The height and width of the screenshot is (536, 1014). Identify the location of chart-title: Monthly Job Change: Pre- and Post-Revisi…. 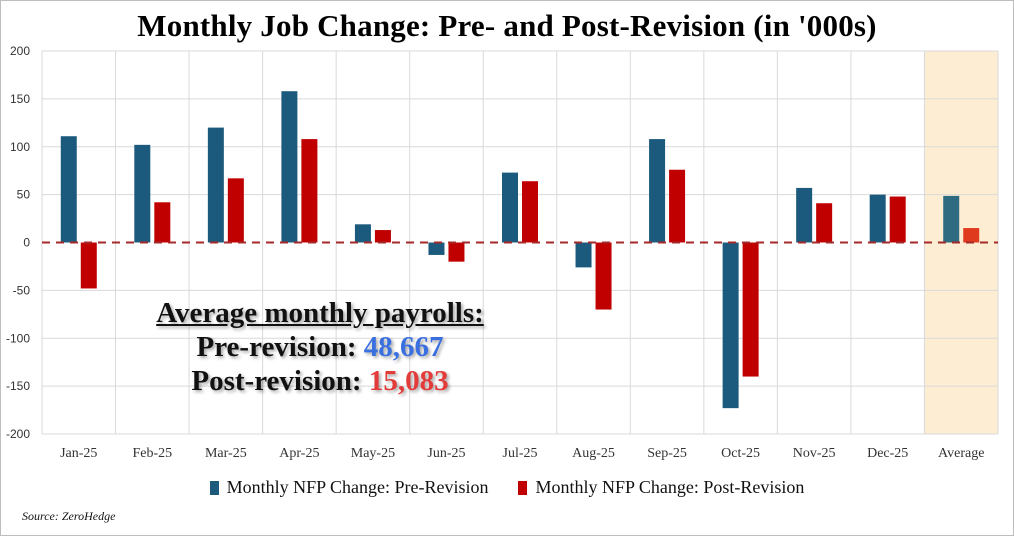
(507, 25).